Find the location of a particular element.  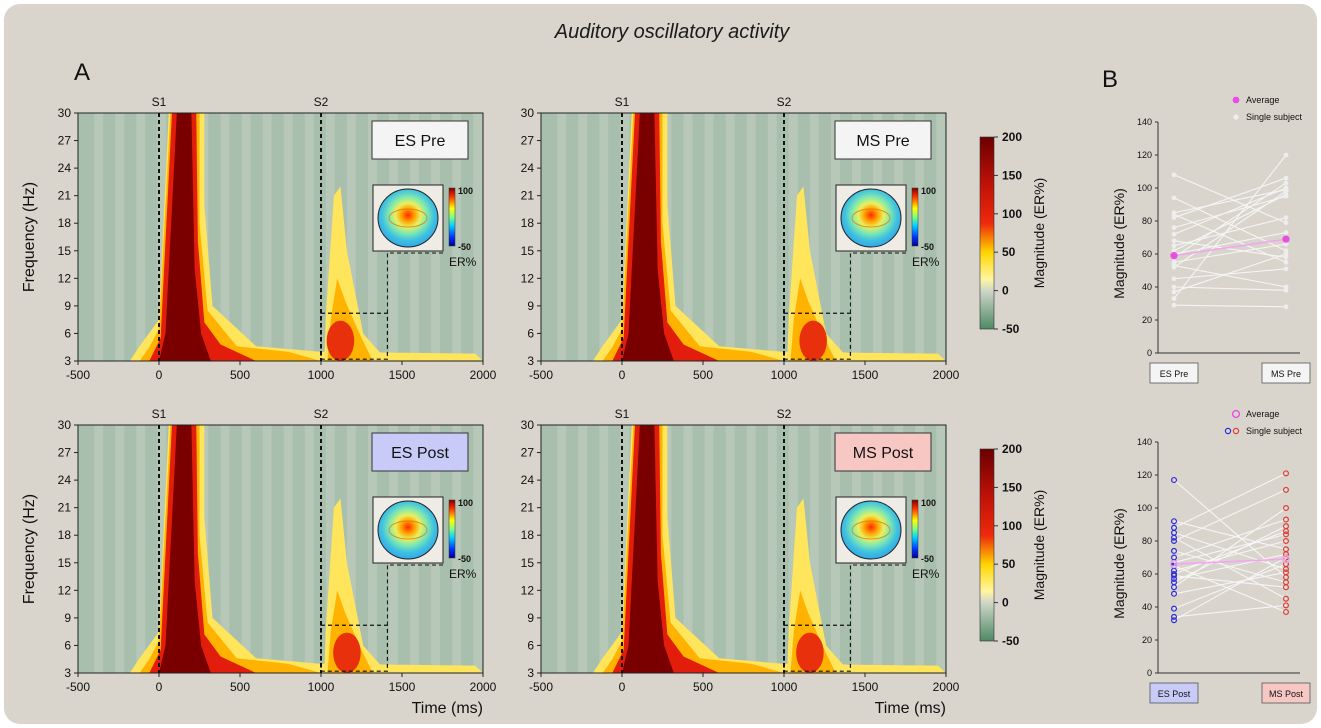

y-tick-label: 18 is located at coordinates (65, 535).